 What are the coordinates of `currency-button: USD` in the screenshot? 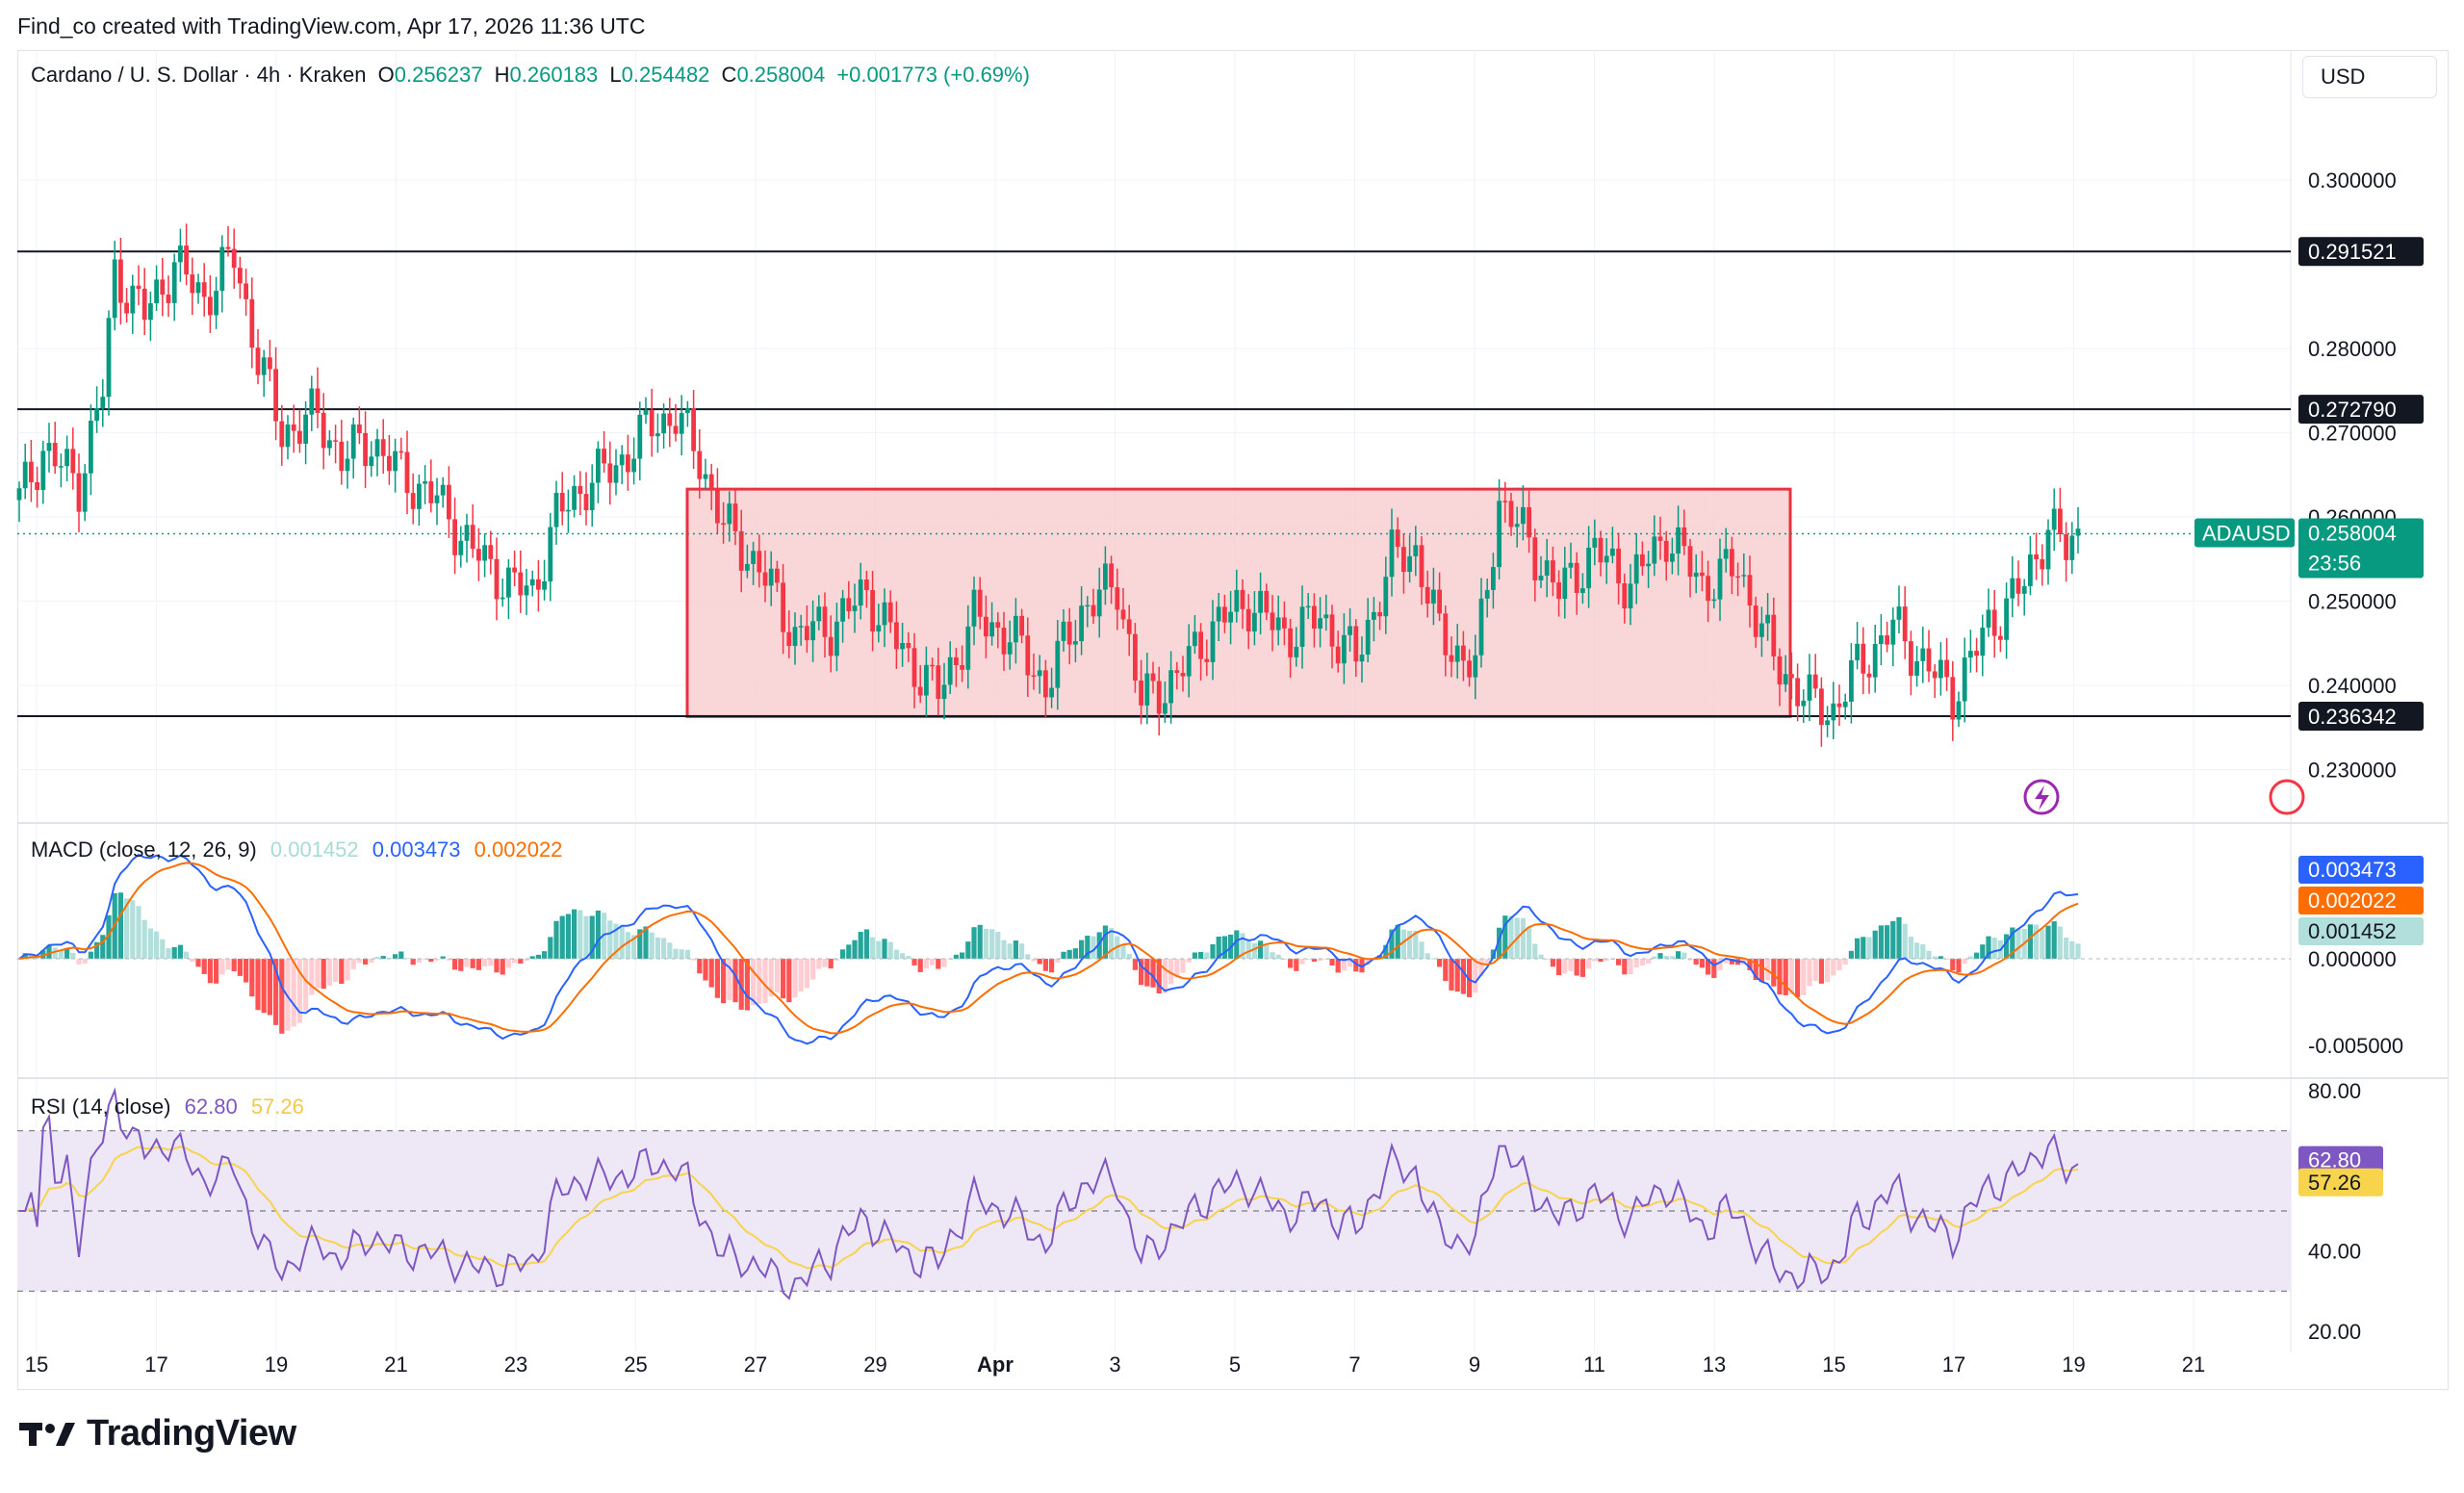 It's located at (2369, 77).